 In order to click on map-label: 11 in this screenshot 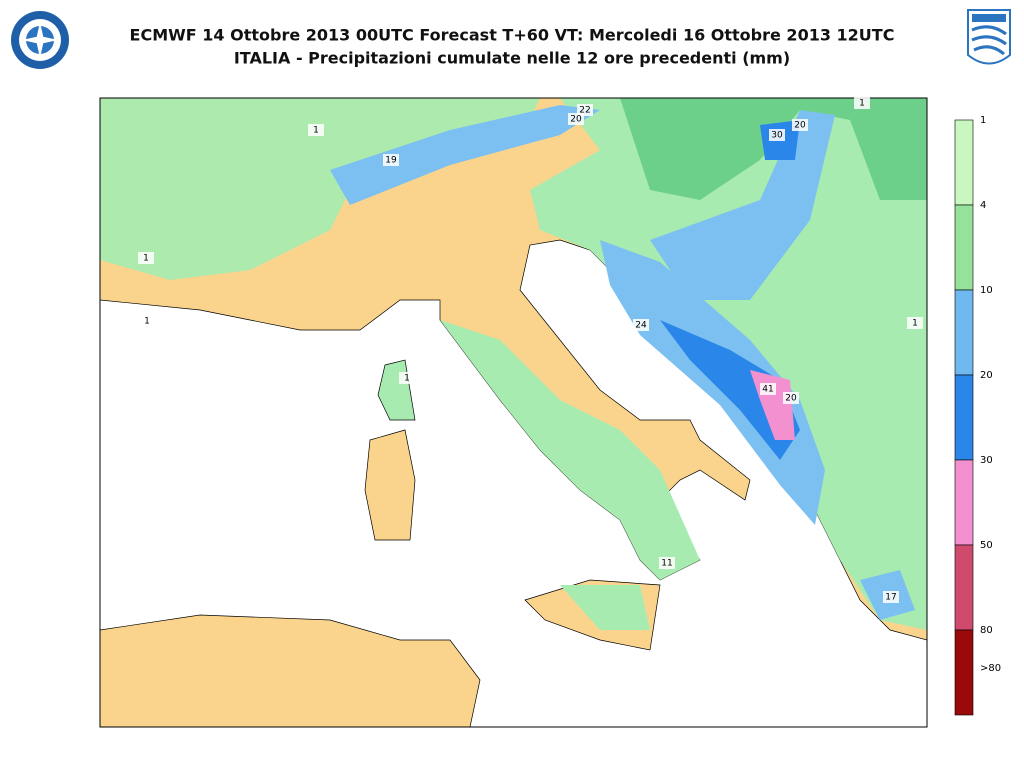, I will do `click(666, 564)`.